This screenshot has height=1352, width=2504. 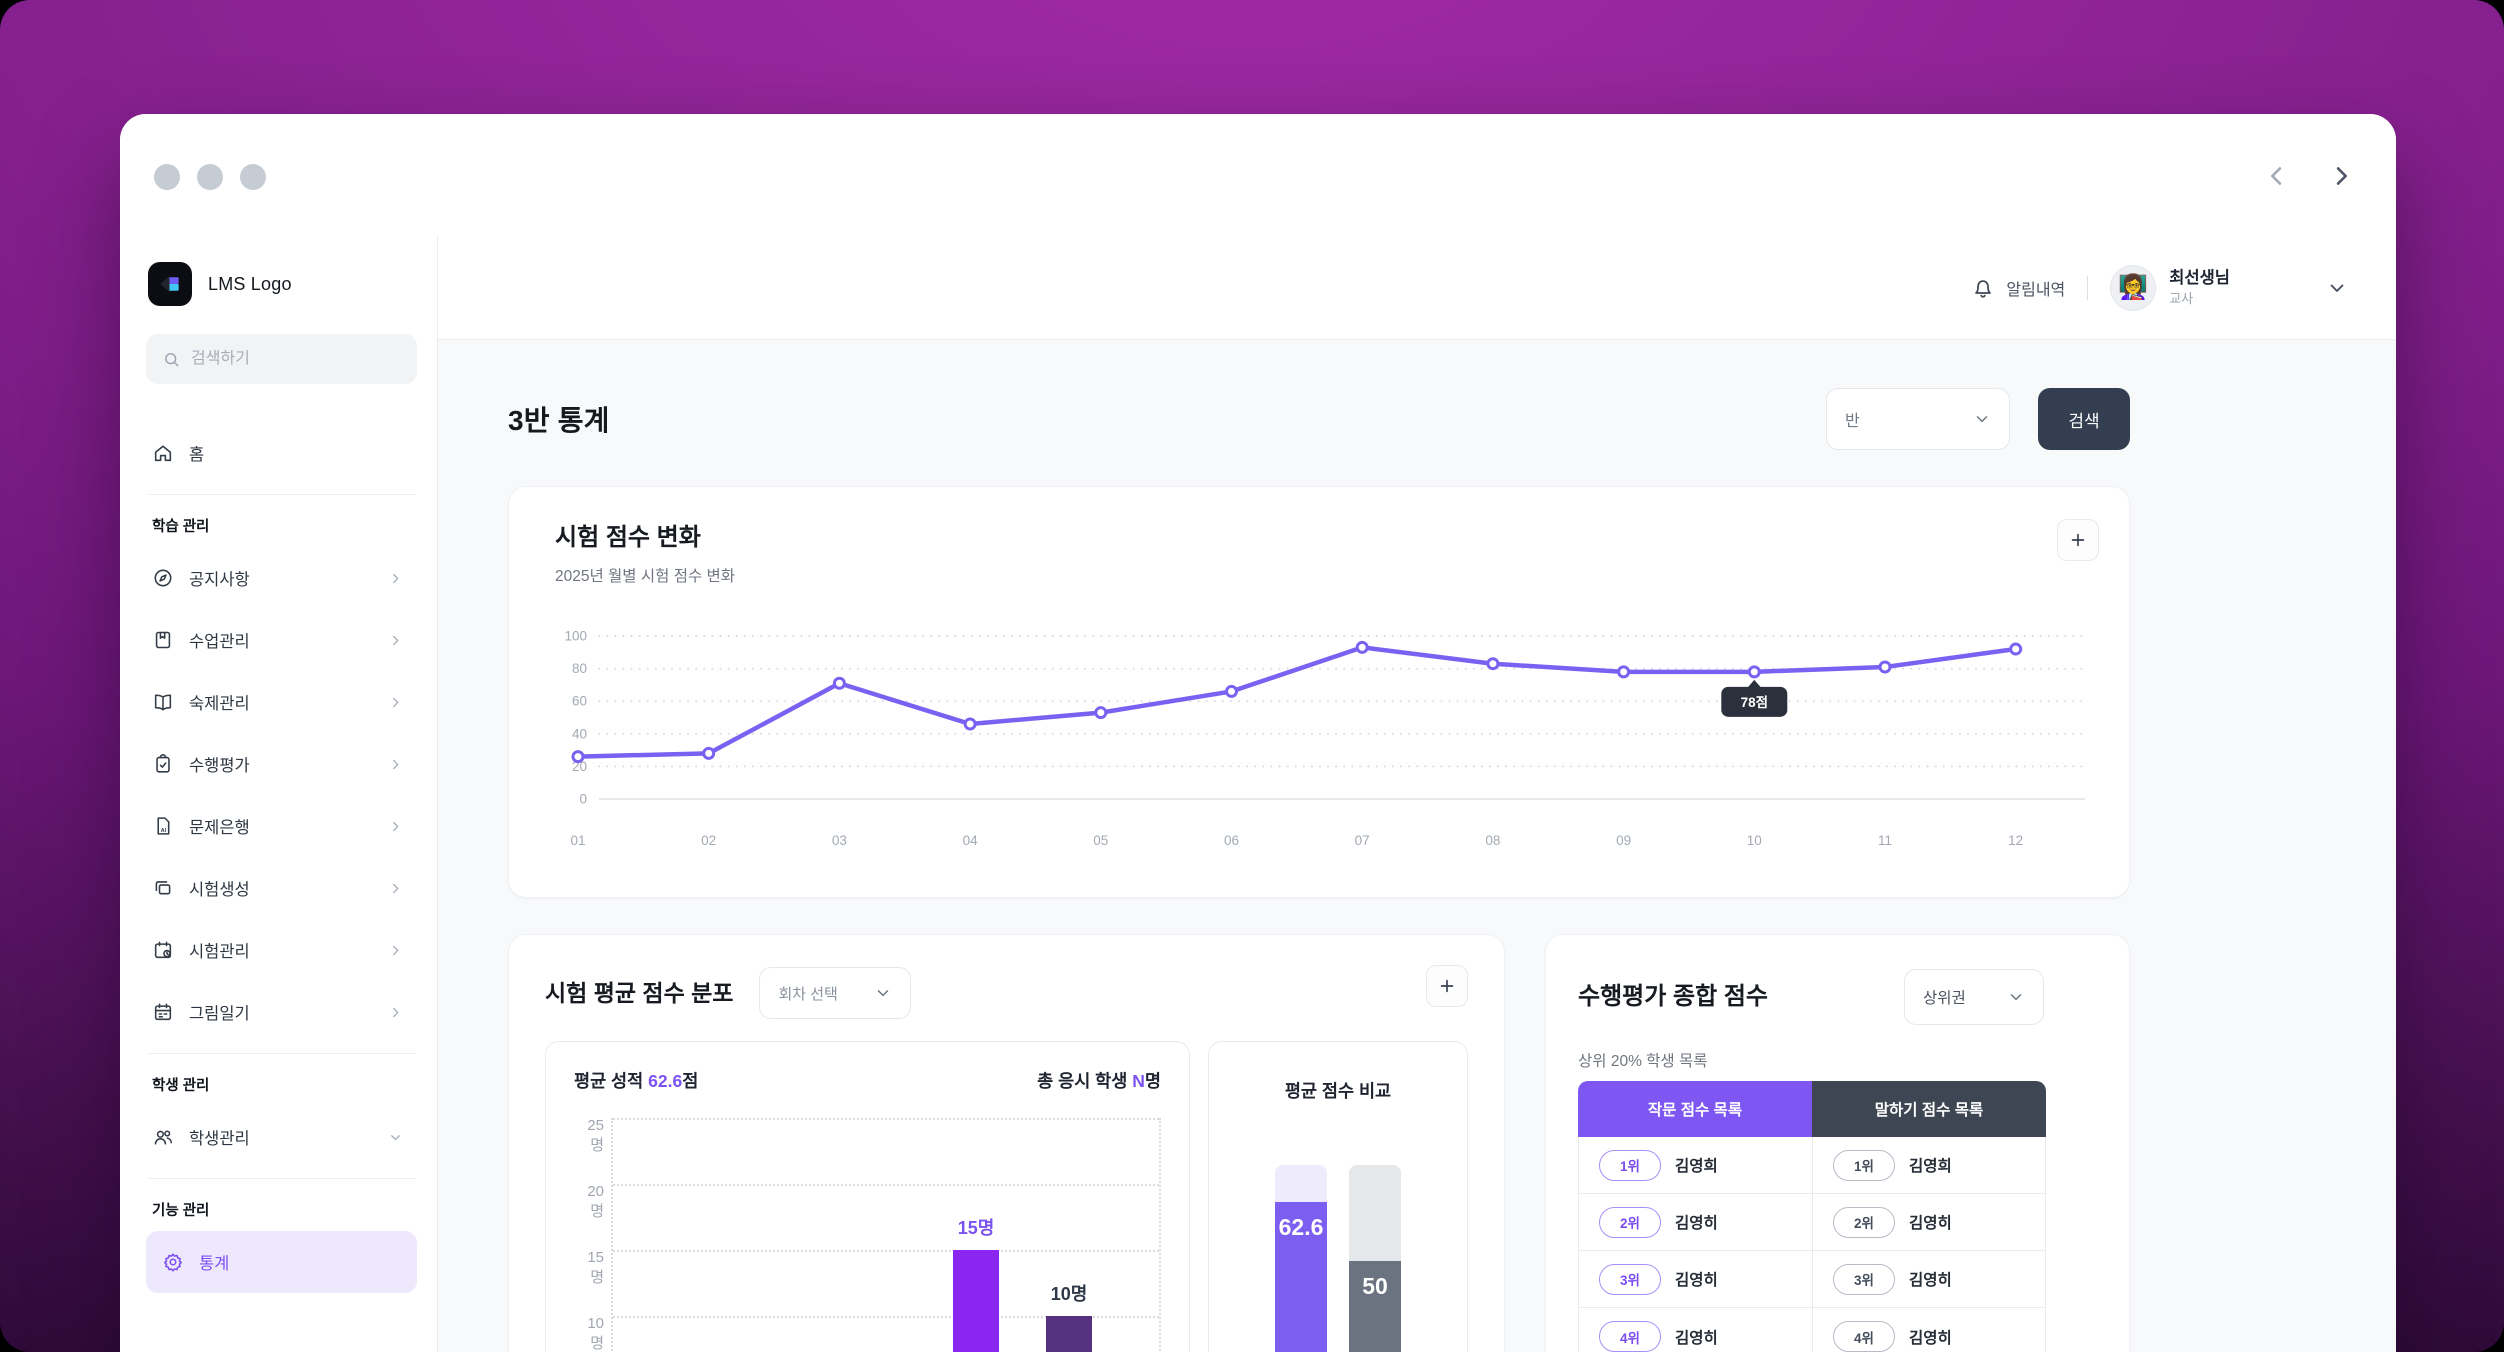 I want to click on sidebar-item-label: 수업관리, so click(x=219, y=642).